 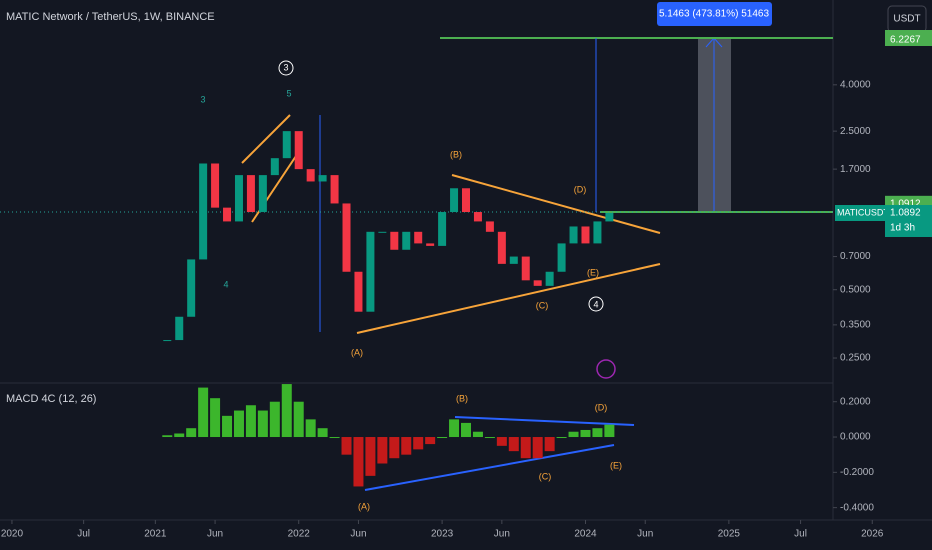 What do you see at coordinates (855, 289) in the screenshot?
I see `y-tick-label: 0.5000` at bounding box center [855, 289].